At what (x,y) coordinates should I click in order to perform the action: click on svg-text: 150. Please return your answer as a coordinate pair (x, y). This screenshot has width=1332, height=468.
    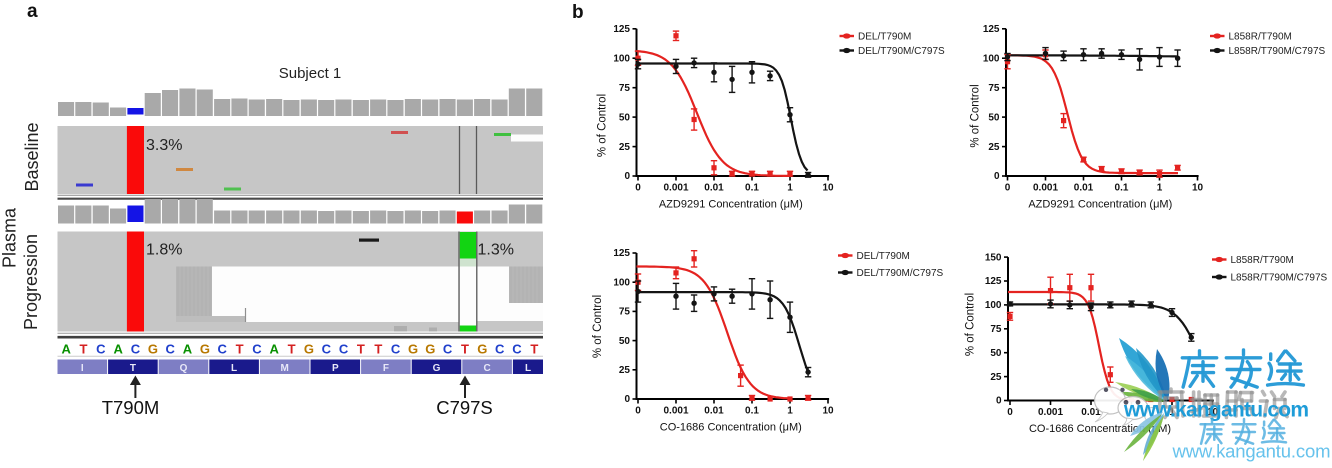
    Looking at the image, I should click on (993, 257).